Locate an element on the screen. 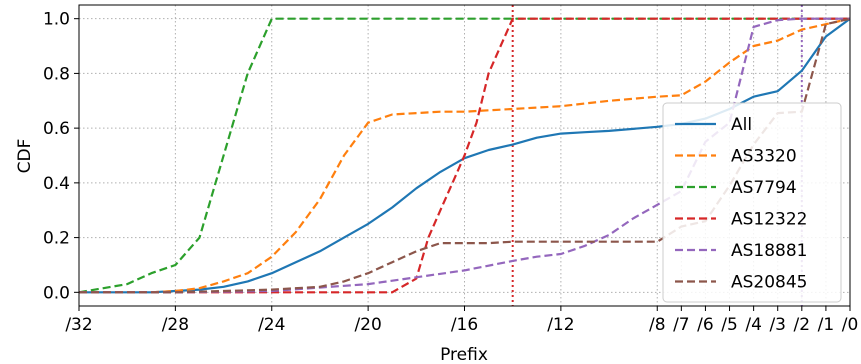  x-tick-label: /32 is located at coordinates (78, 325).